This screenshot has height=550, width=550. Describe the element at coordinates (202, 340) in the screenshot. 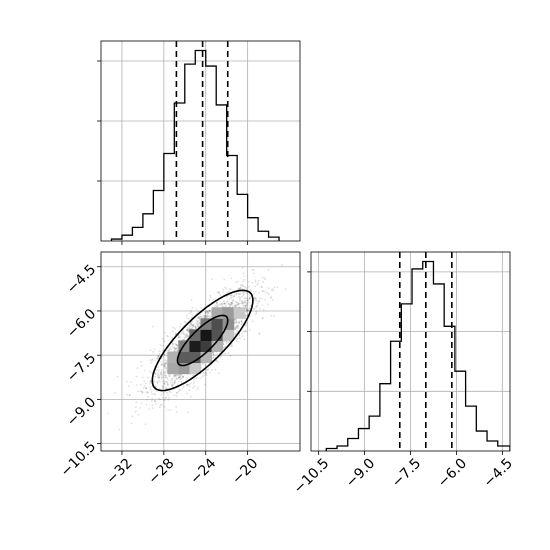

I see `contour-2sigma` at that location.